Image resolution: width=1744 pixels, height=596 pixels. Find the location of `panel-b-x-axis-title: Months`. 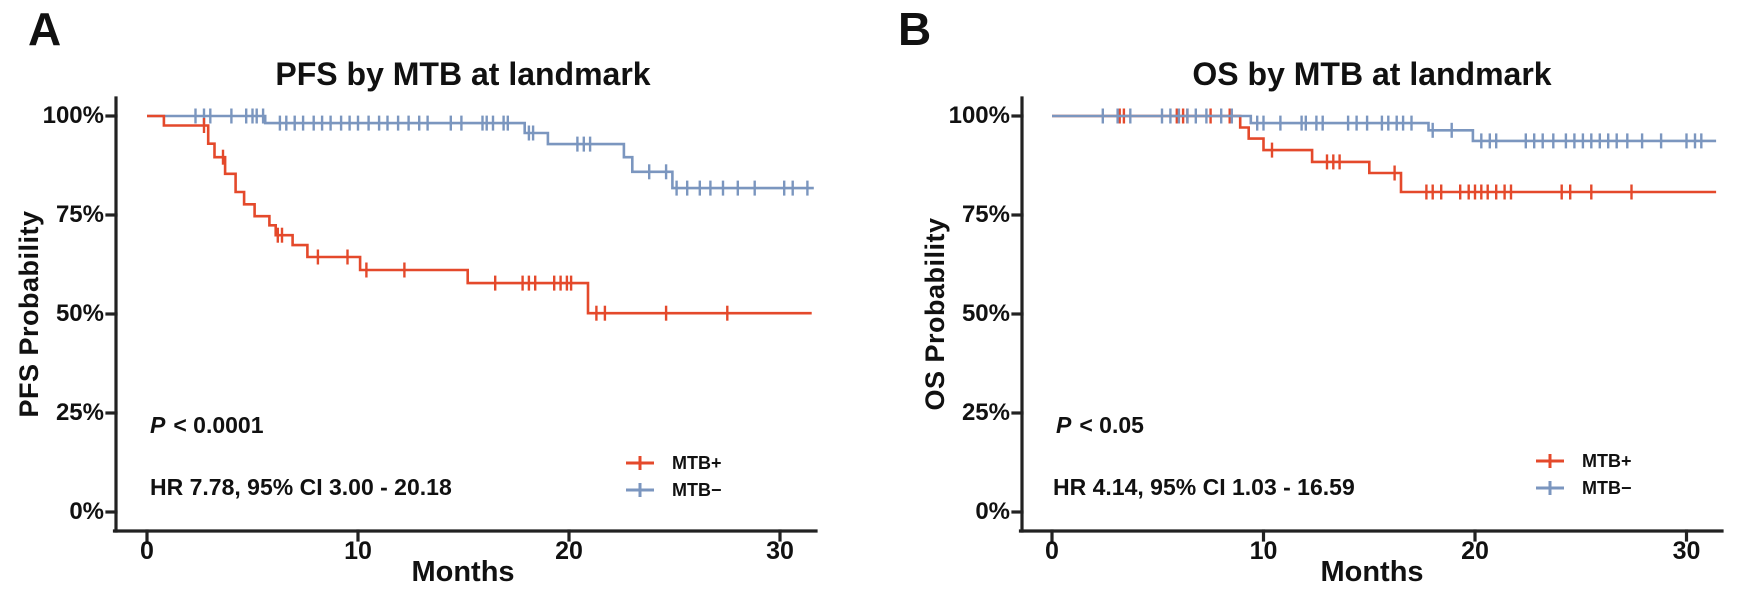

panel-b-x-axis-title: Months is located at coordinates (1372, 572).